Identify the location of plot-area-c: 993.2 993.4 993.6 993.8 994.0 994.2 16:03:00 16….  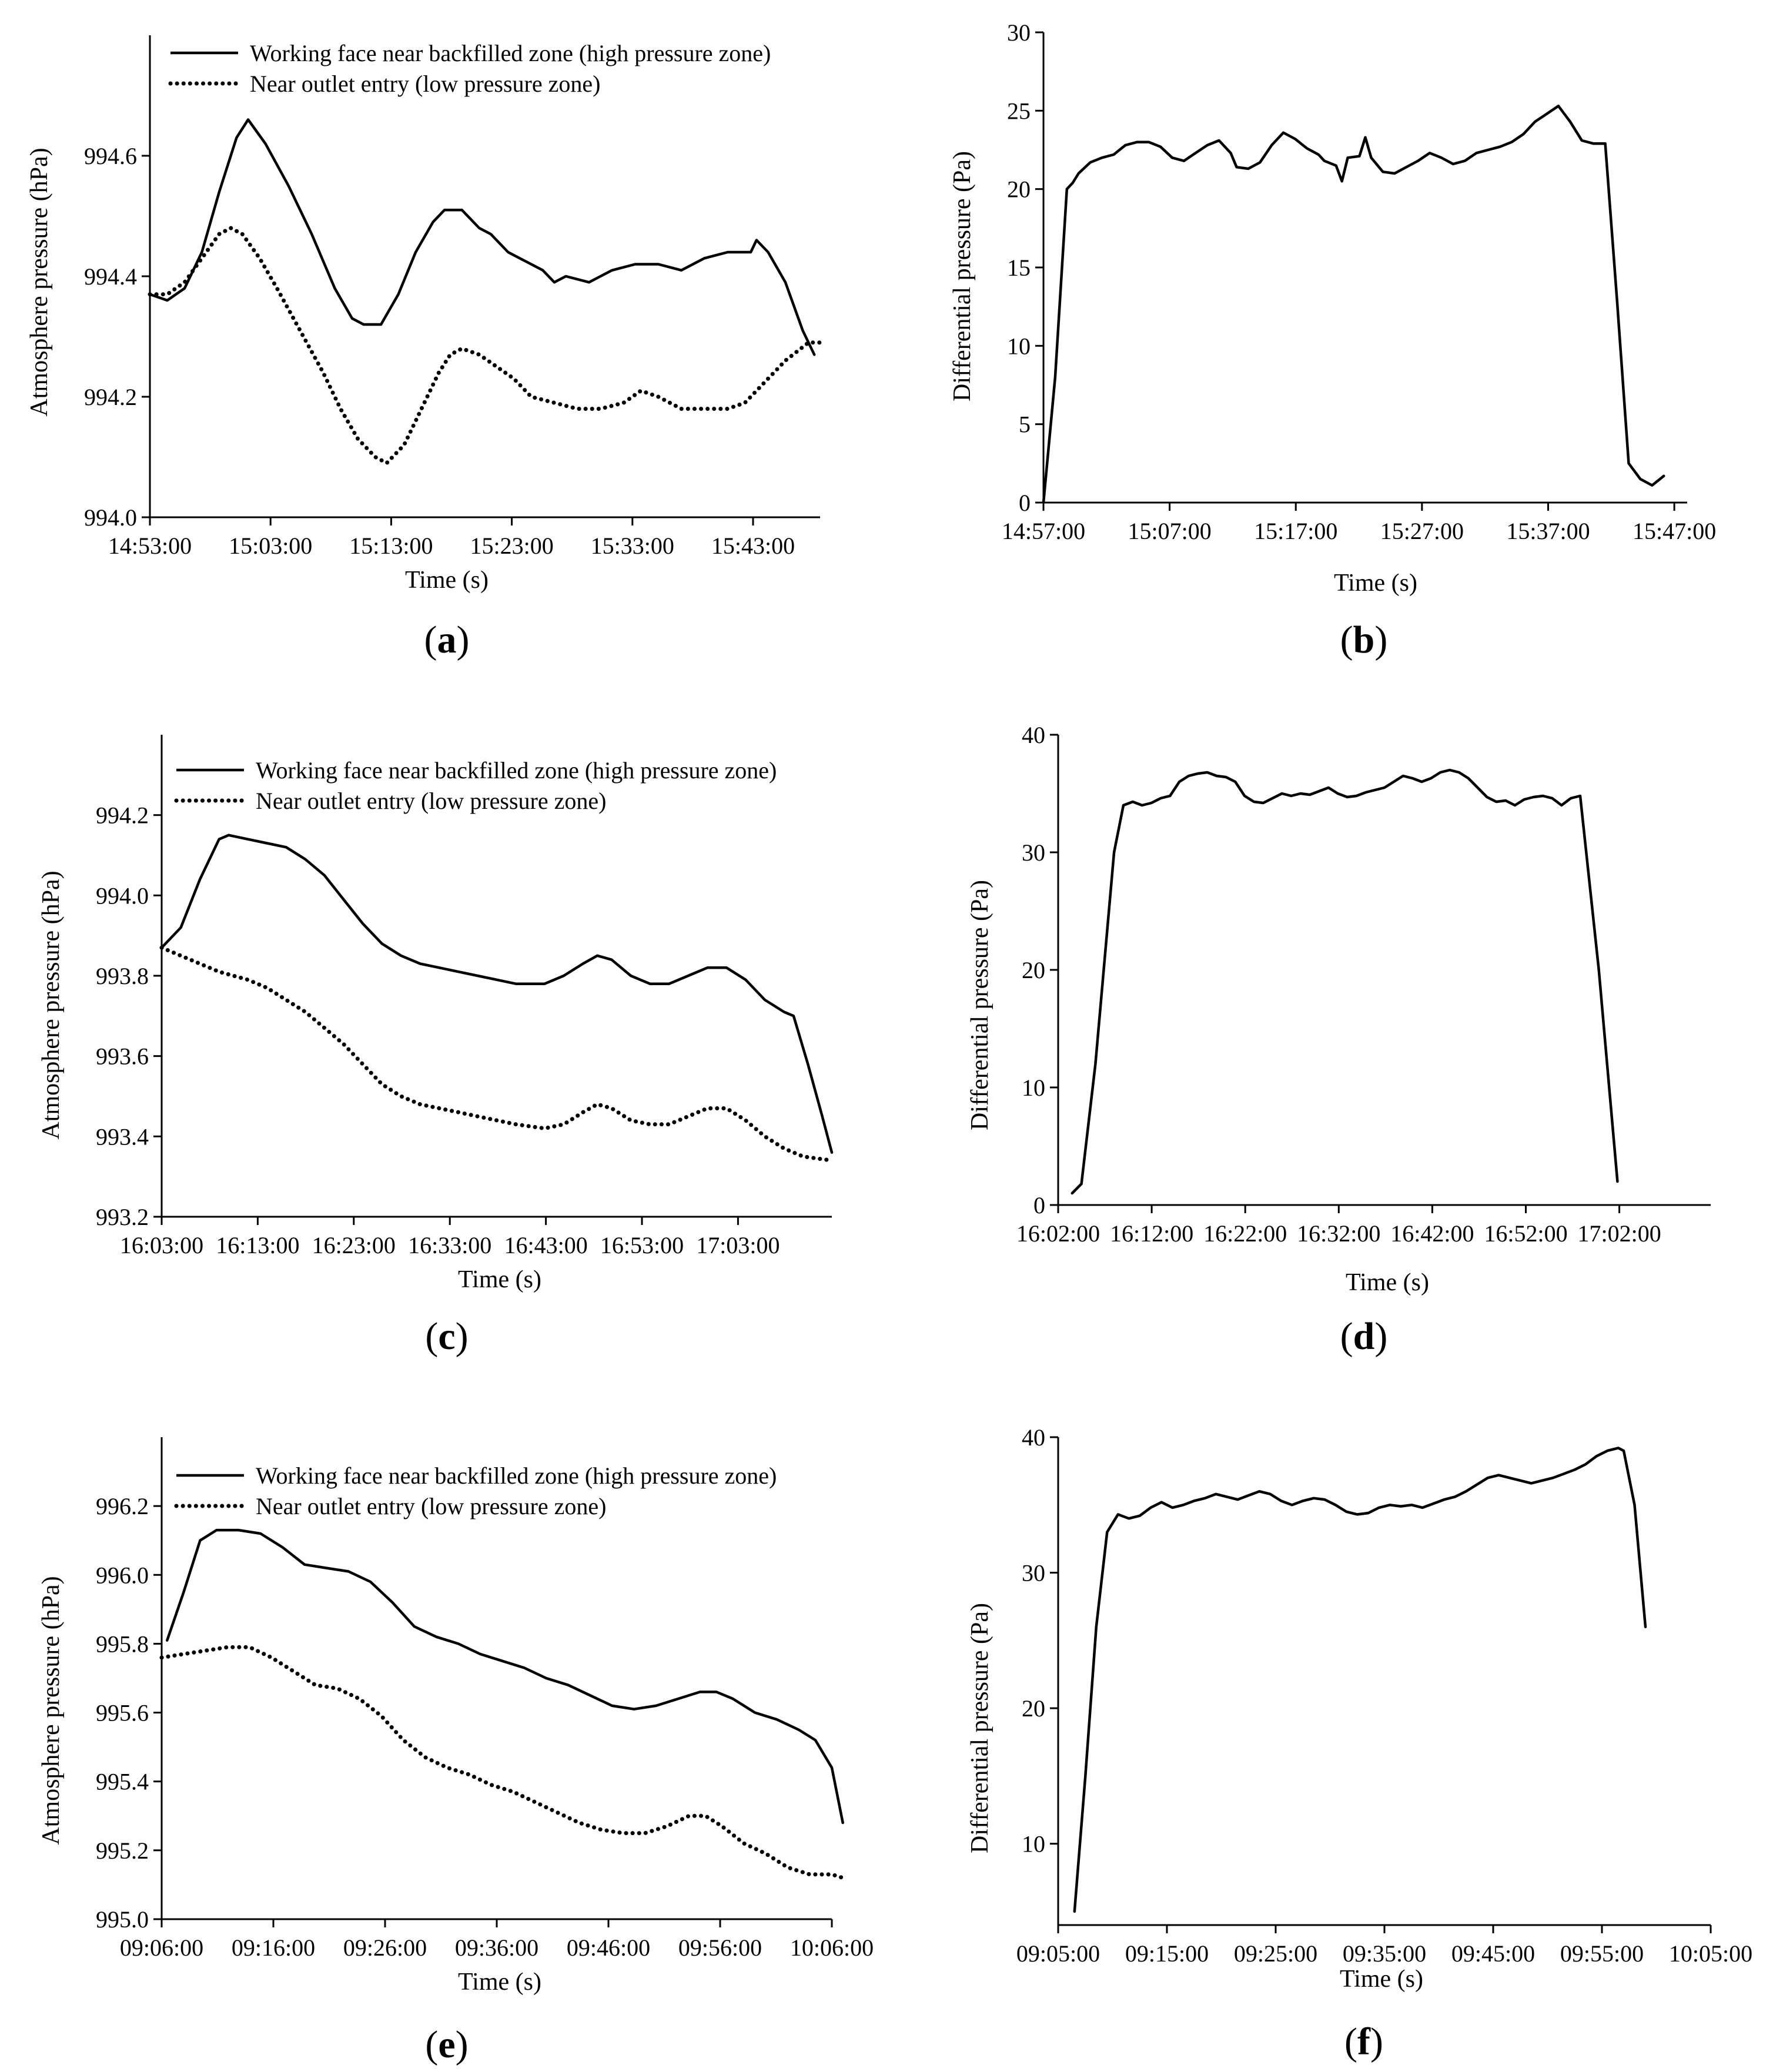
(465, 996).